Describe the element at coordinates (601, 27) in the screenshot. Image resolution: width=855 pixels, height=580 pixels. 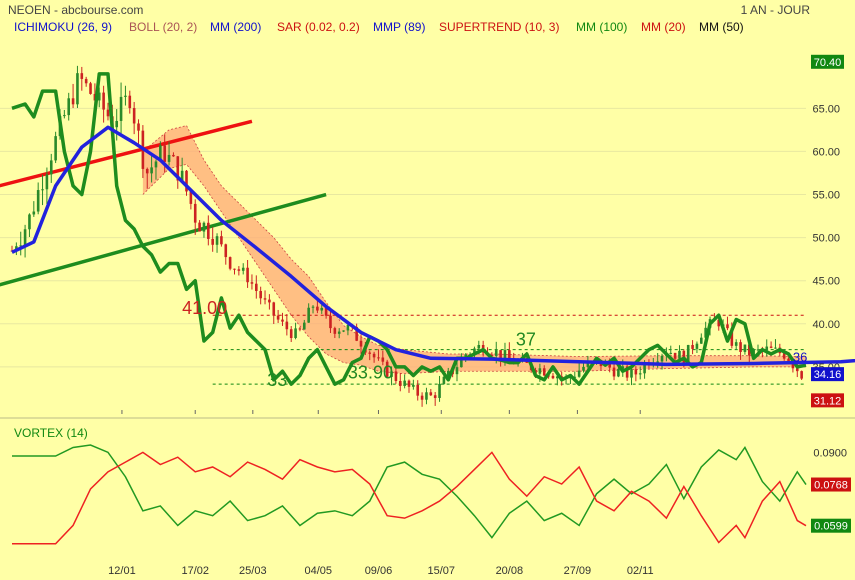
I see `legend-item: MM (100)` at that location.